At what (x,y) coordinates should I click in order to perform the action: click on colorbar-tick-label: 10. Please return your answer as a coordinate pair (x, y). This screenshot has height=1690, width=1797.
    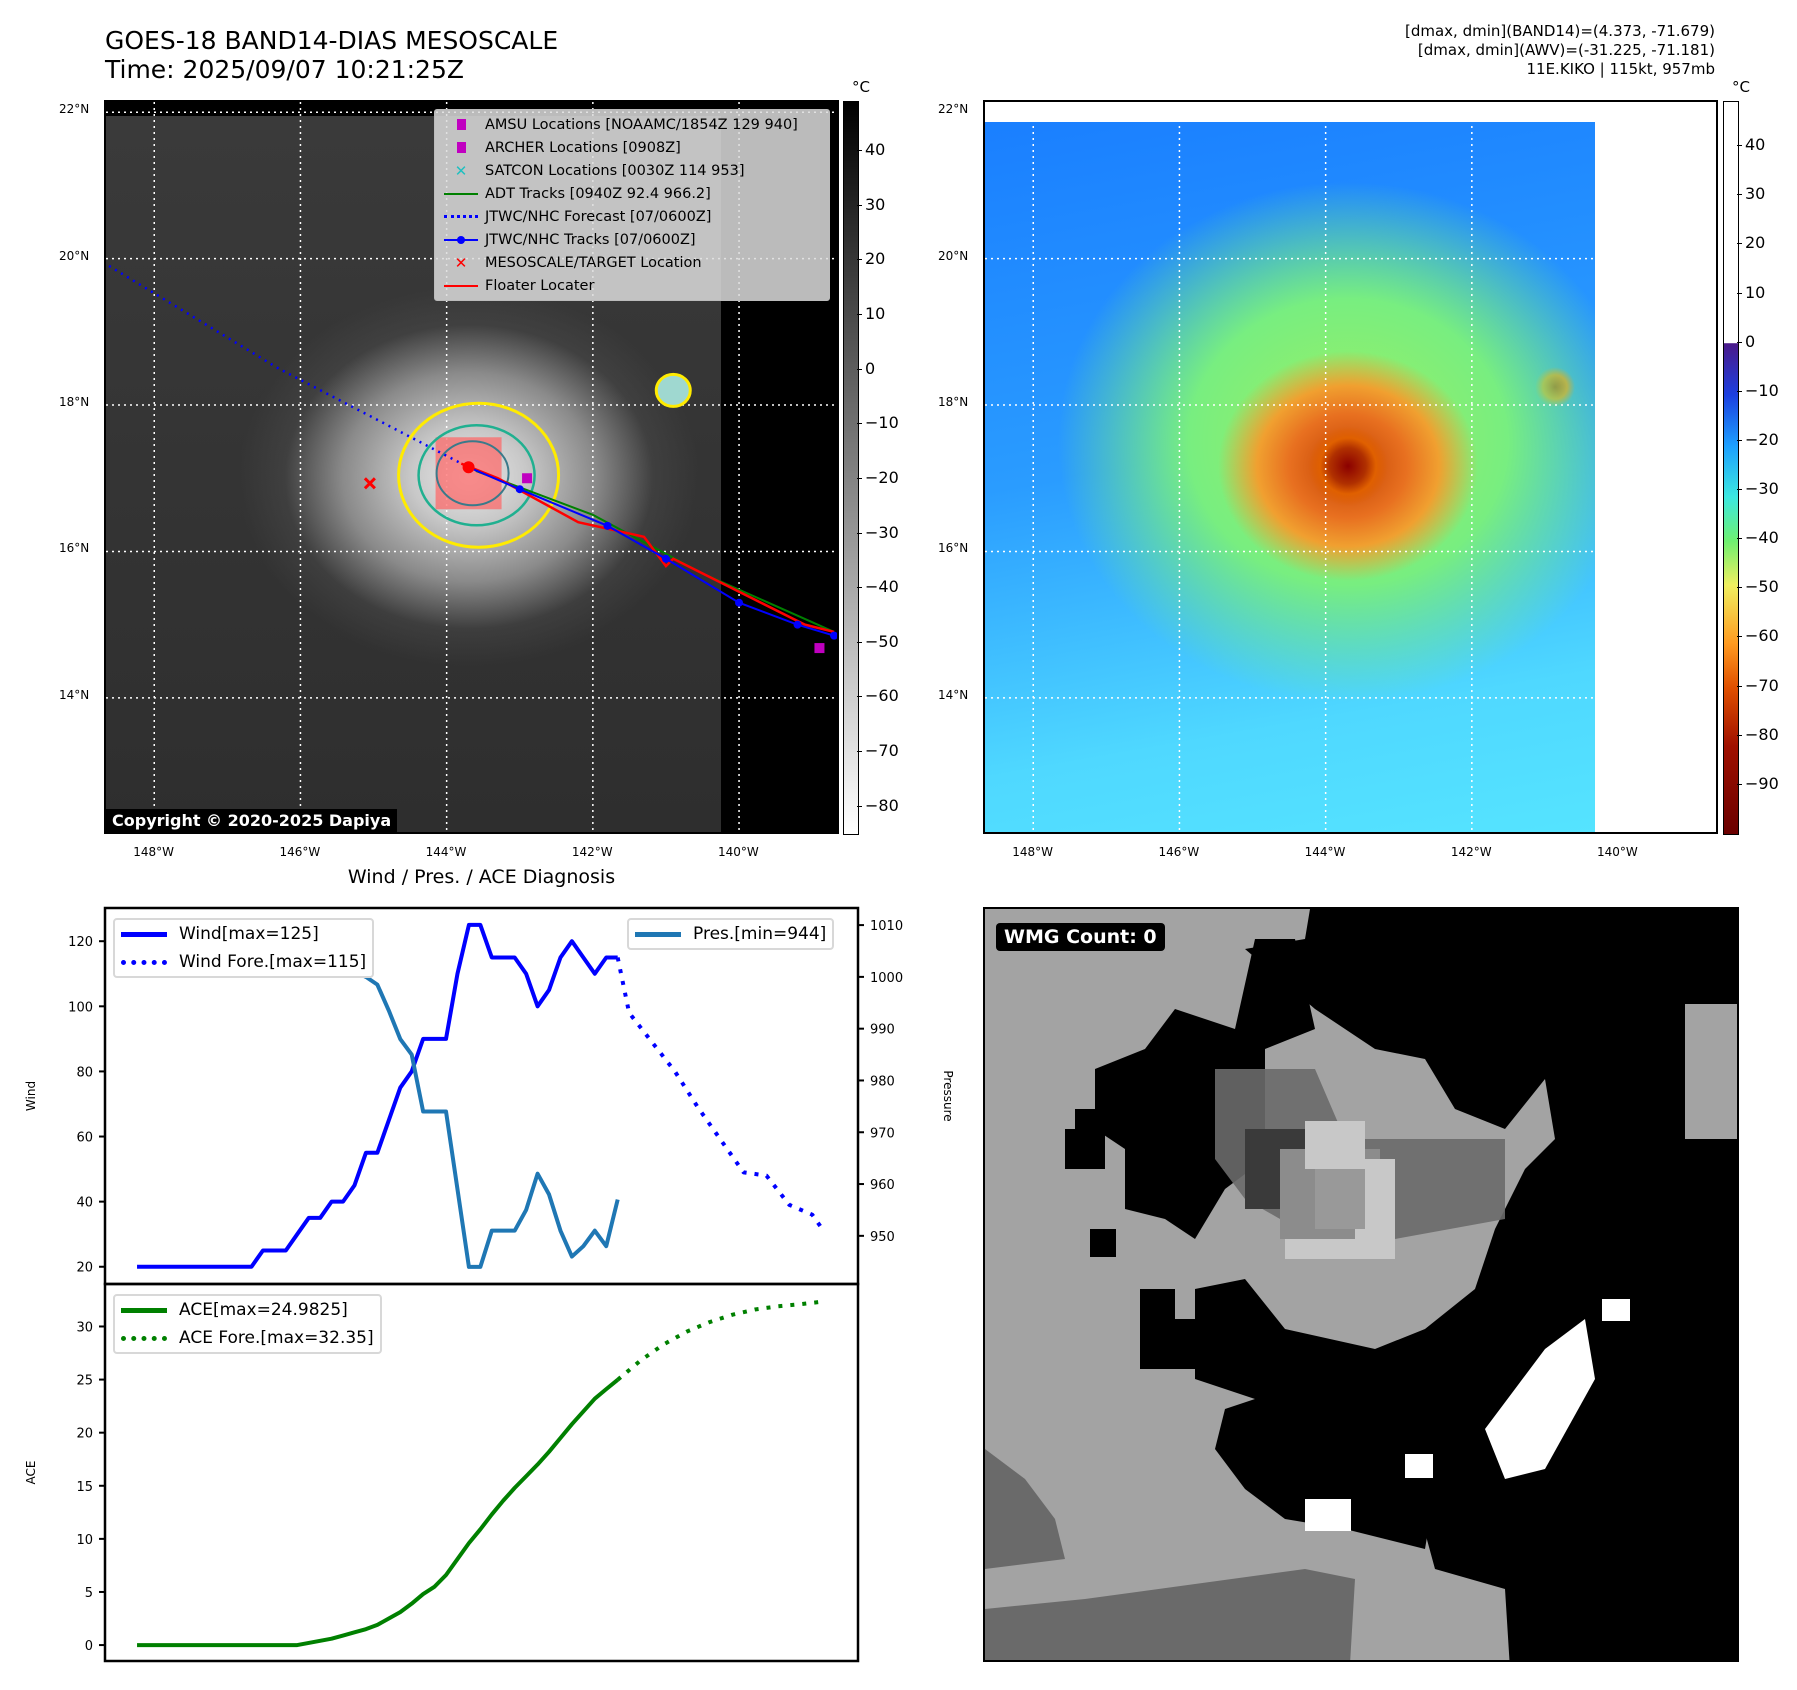
    Looking at the image, I should click on (875, 314).